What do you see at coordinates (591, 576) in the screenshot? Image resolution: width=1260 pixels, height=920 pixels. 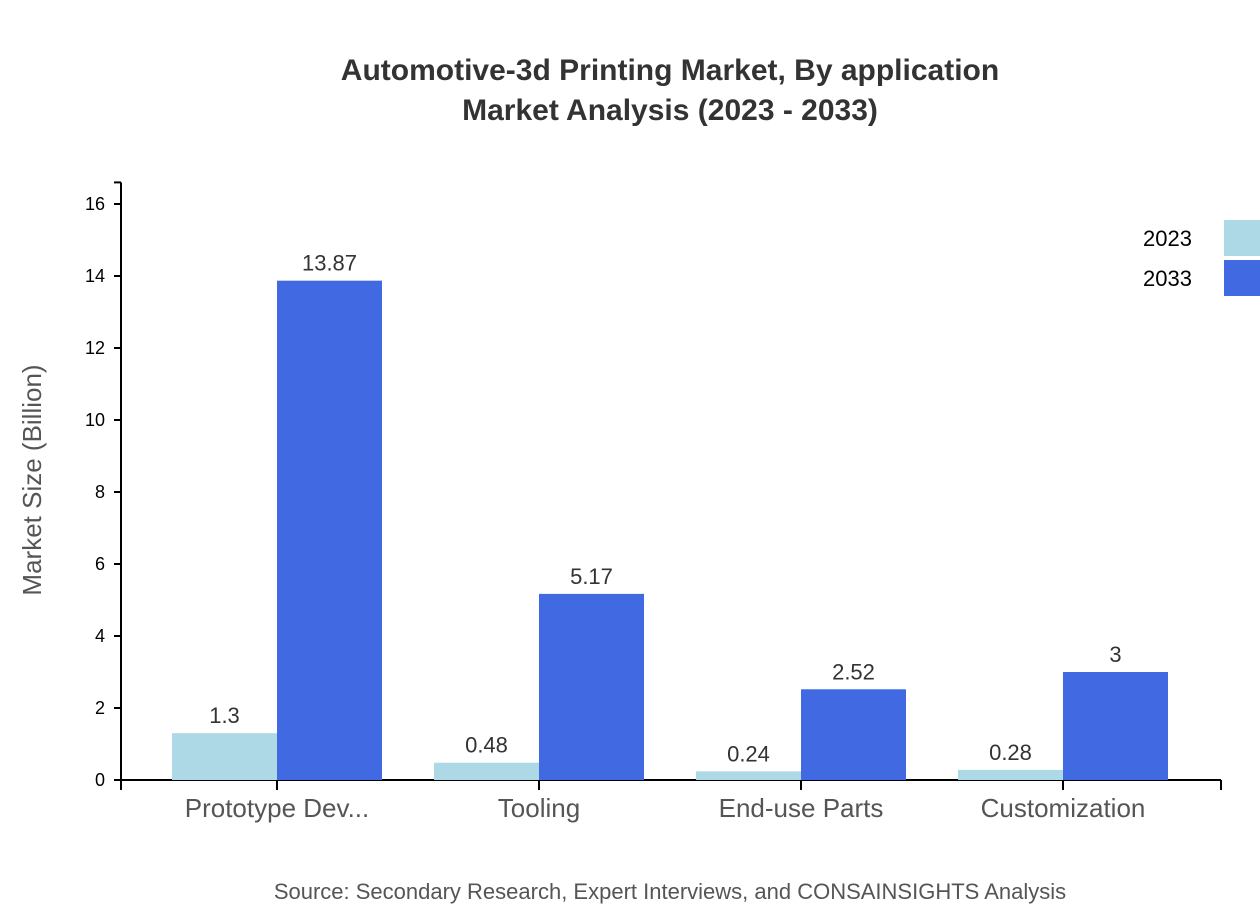 I see `data-label: 5.17` at bounding box center [591, 576].